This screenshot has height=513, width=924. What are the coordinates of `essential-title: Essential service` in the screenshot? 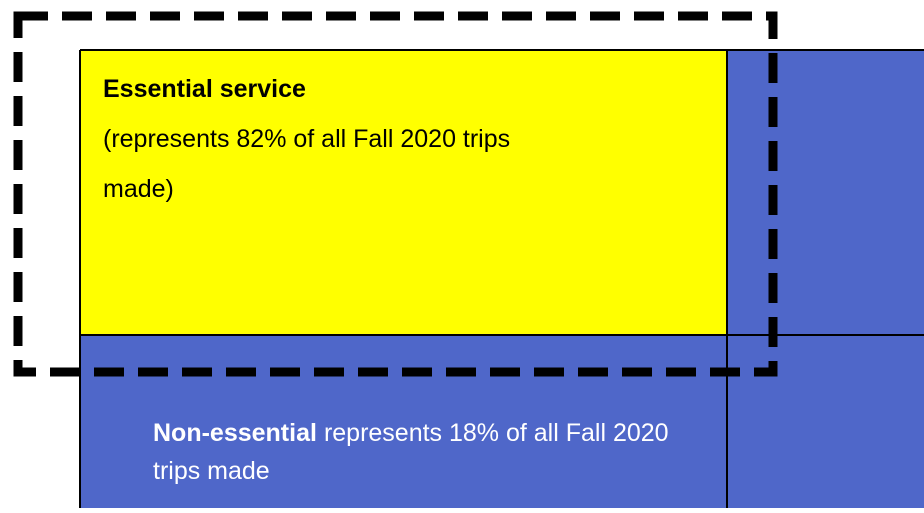 It's located at (204, 89).